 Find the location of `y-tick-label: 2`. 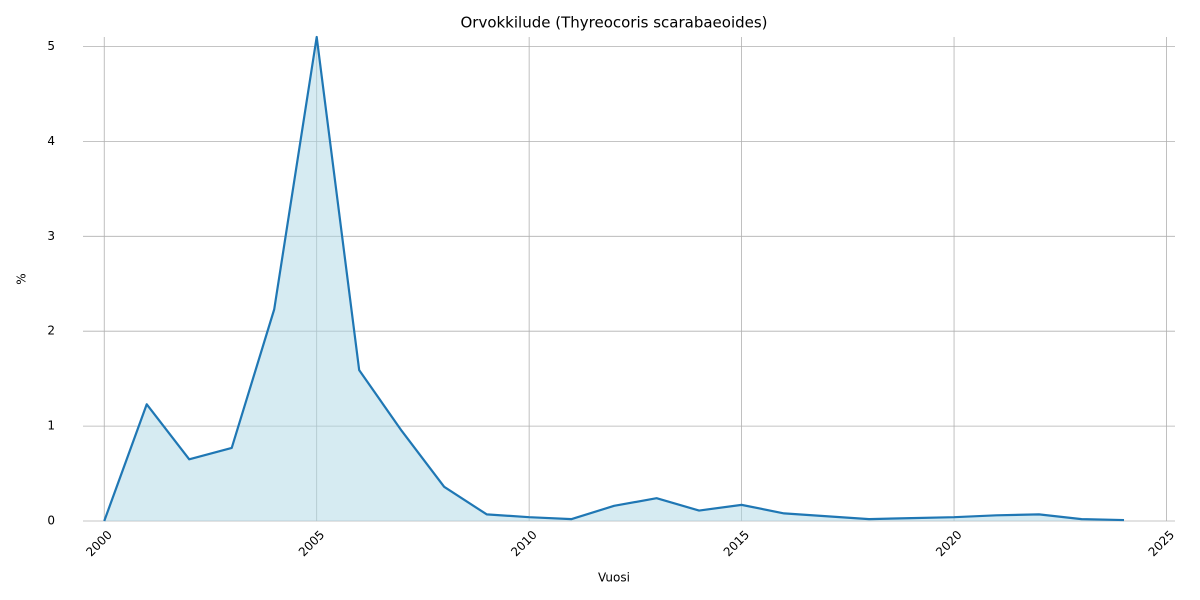

y-tick-label: 2 is located at coordinates (51, 331).